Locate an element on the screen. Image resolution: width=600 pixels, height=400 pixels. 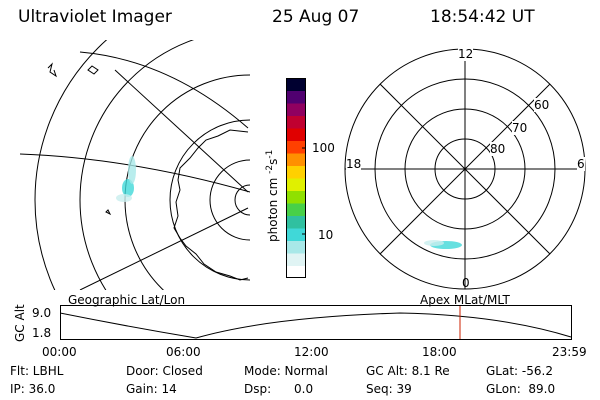
info-ip: IP: 36.0 is located at coordinates (33, 389).